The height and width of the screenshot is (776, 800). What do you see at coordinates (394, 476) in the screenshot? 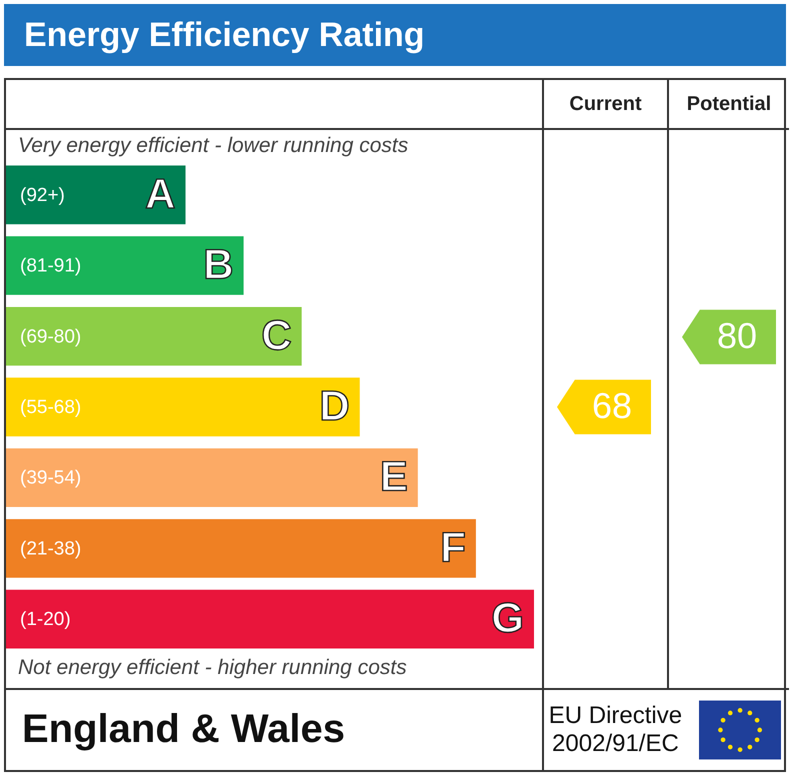
I see `y-tick-label: E` at bounding box center [394, 476].